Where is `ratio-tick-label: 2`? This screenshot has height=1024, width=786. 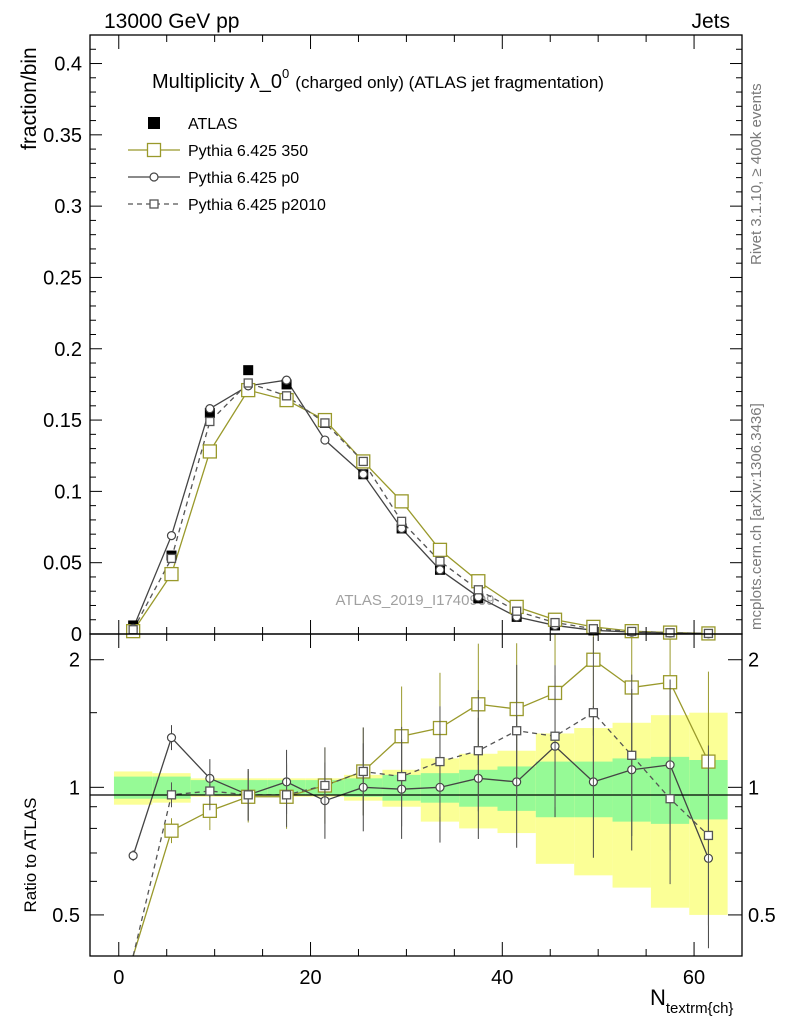 ratio-tick-label: 2 is located at coordinates (74, 661).